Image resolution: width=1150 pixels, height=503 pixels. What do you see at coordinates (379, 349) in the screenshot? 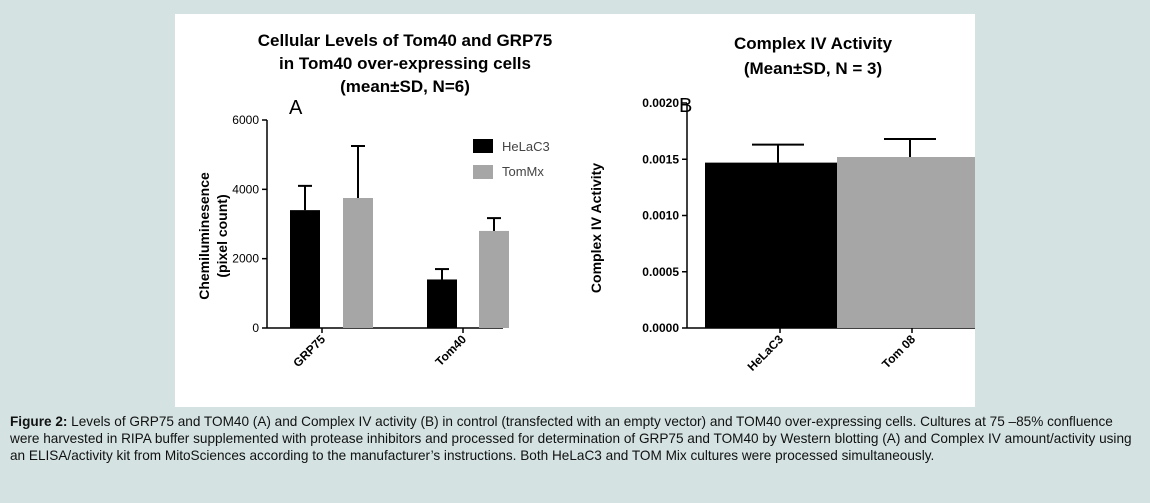
I see `chart-a-x-ticks: GRP75 Tom40` at bounding box center [379, 349].